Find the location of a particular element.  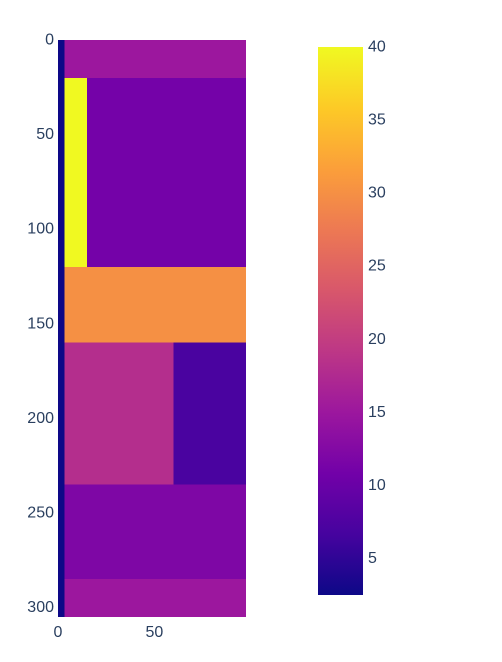

colorbar: 5 10 15 20 25 30 35 40 is located at coordinates (352, 317).